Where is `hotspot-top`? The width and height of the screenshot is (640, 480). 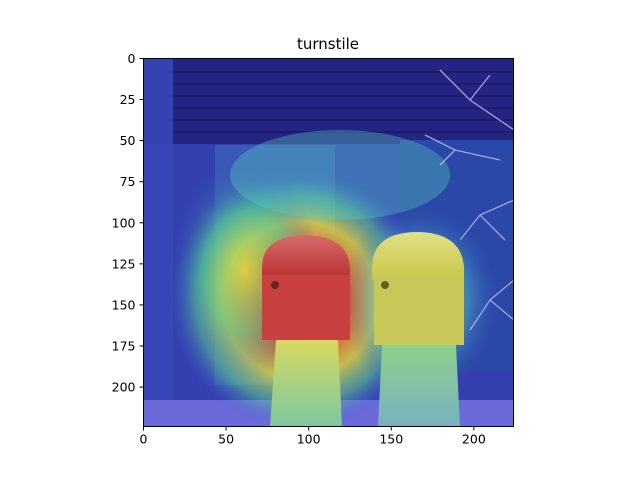
hotspot-top is located at coordinates (340, 175).